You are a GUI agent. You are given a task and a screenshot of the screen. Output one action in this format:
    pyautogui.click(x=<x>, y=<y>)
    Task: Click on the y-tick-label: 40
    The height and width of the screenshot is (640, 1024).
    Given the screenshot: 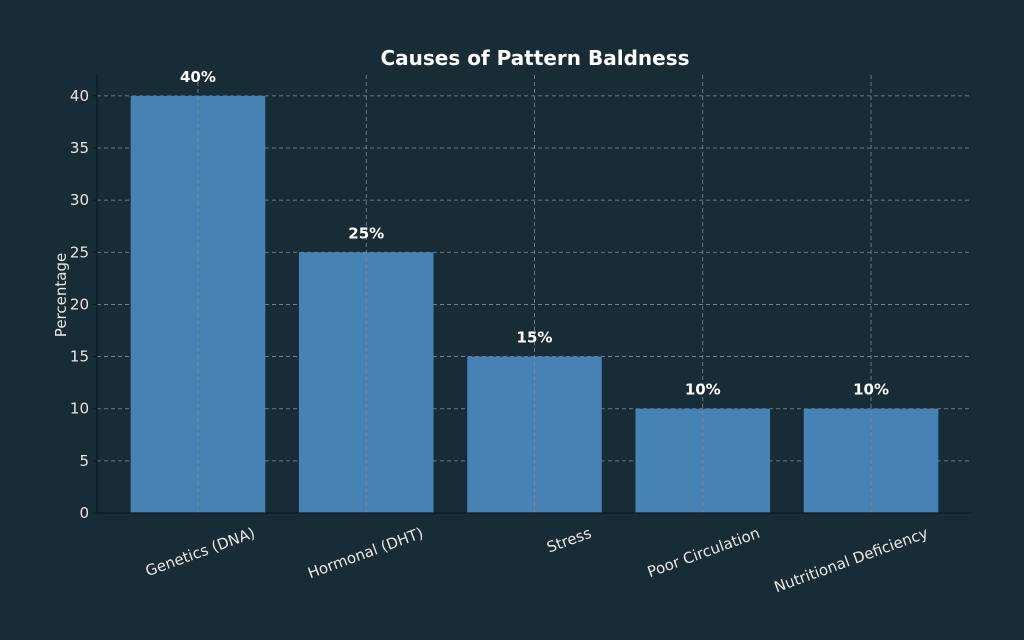 What is the action you would take?
    pyautogui.click(x=79, y=96)
    